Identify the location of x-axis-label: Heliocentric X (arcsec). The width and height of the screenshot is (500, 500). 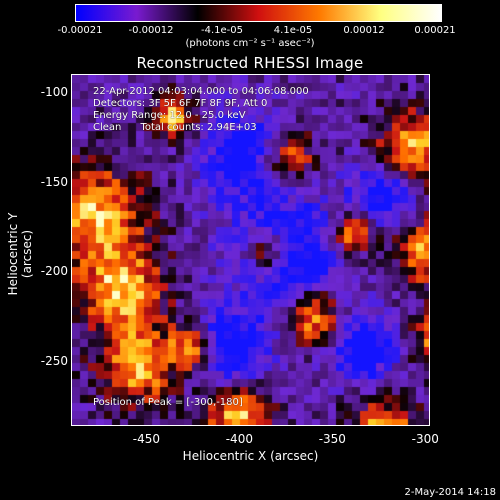
(250, 456).